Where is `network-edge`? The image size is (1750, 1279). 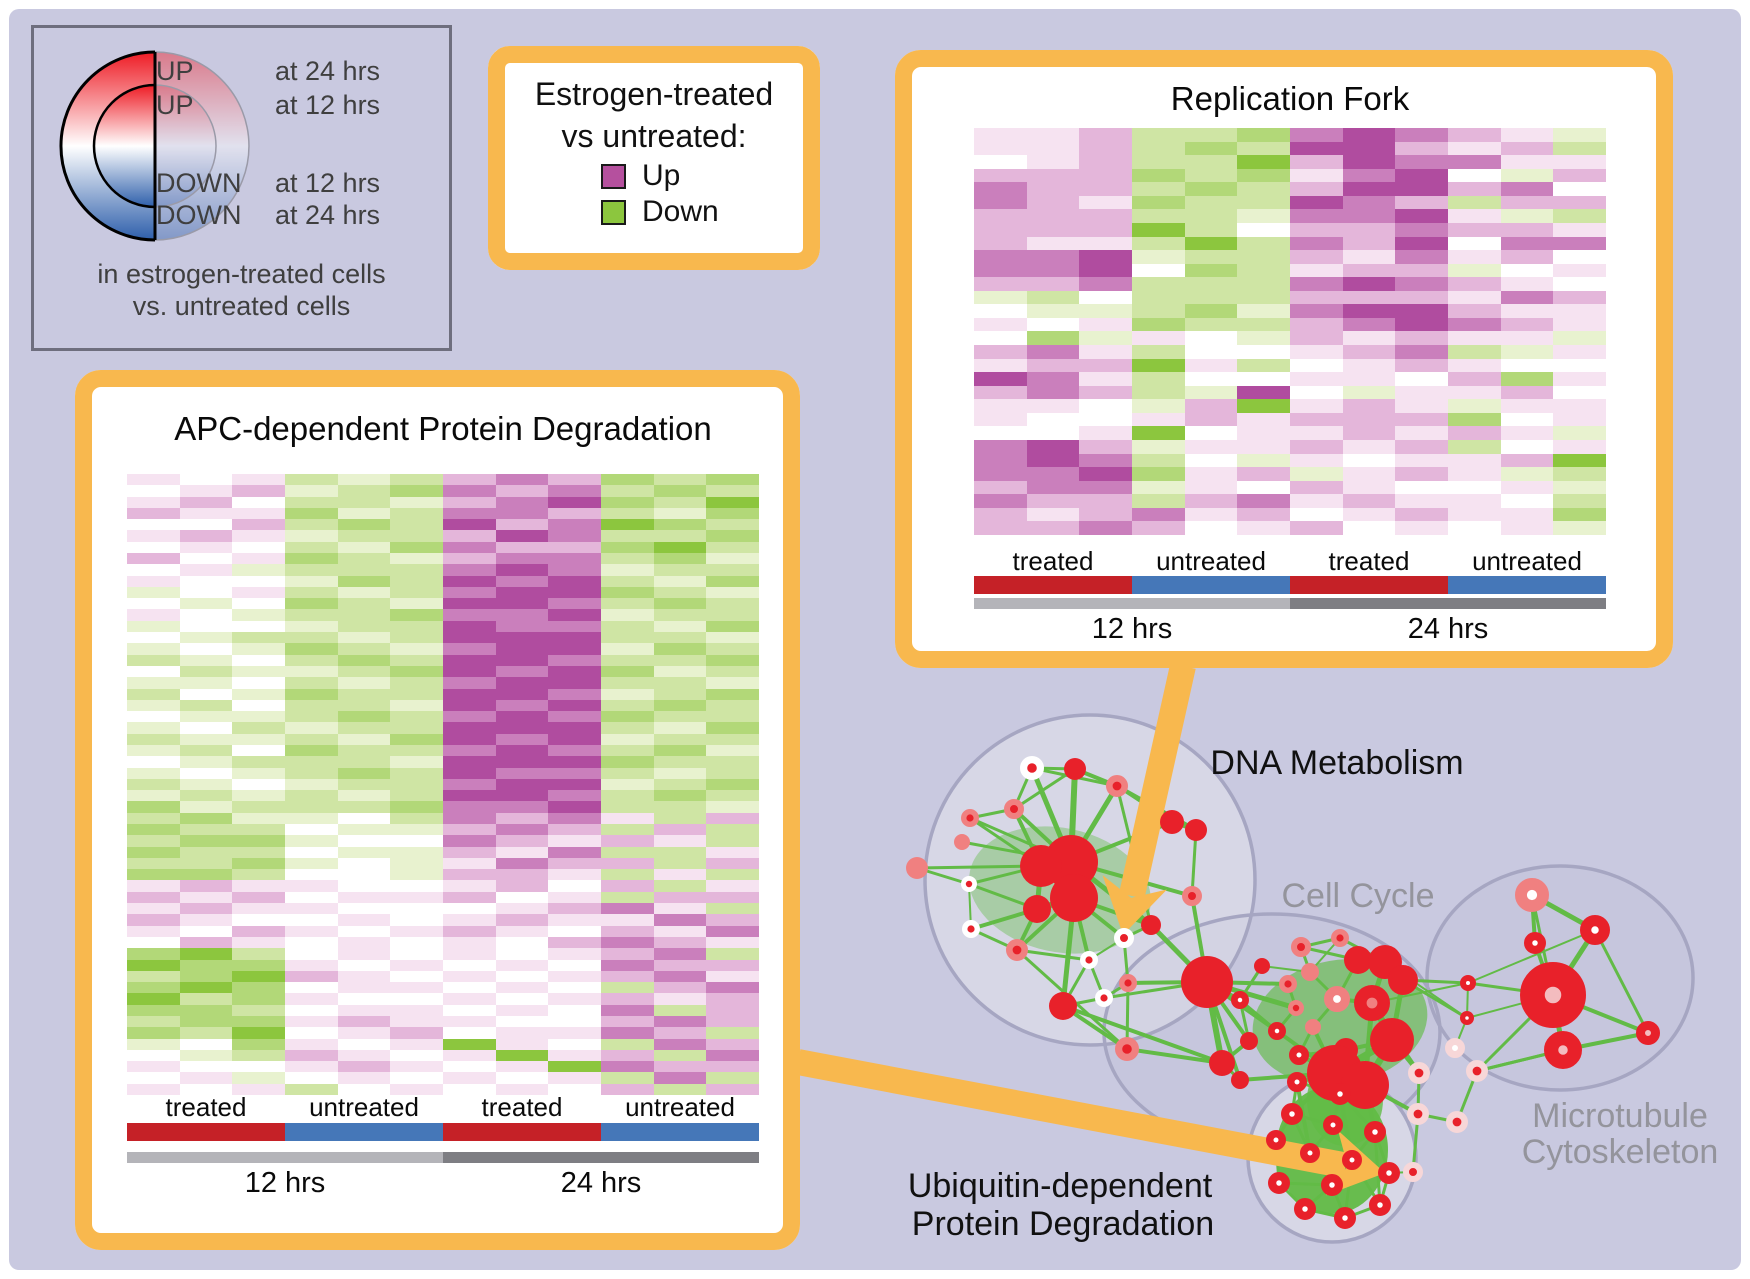
network-edge is located at coordinates (1174, 1056).